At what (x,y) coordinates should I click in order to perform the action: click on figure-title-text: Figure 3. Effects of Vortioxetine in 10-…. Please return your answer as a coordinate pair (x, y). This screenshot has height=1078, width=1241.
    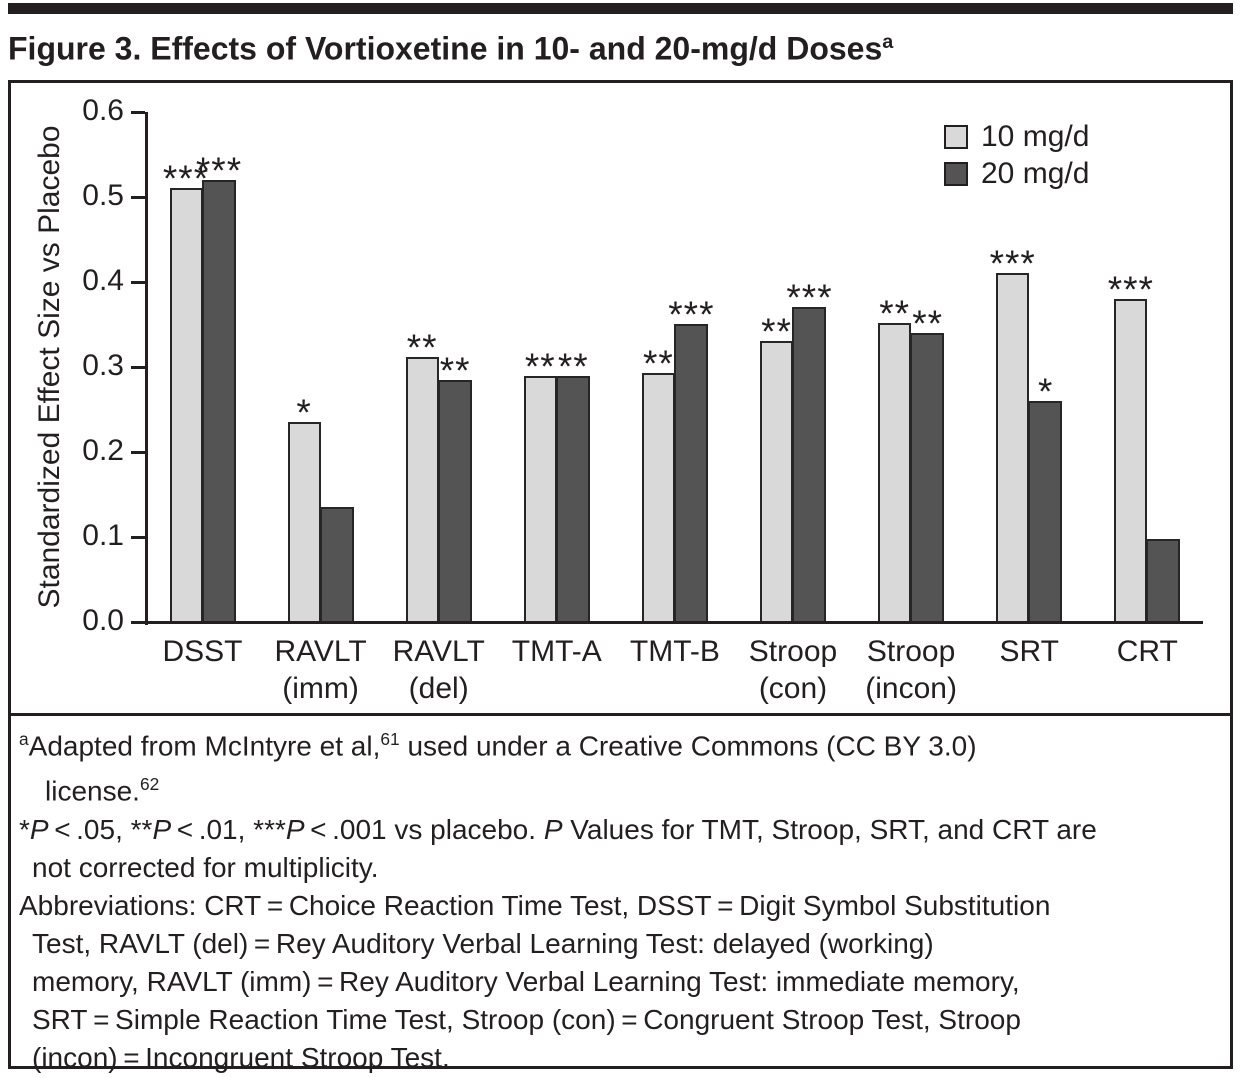
    Looking at the image, I should click on (445, 48).